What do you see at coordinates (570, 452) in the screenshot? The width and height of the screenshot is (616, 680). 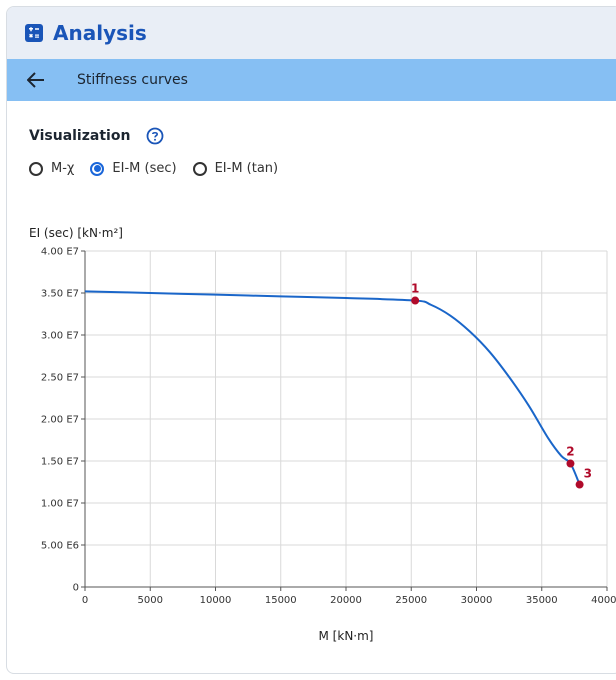 I see `data-point-label: 2` at bounding box center [570, 452].